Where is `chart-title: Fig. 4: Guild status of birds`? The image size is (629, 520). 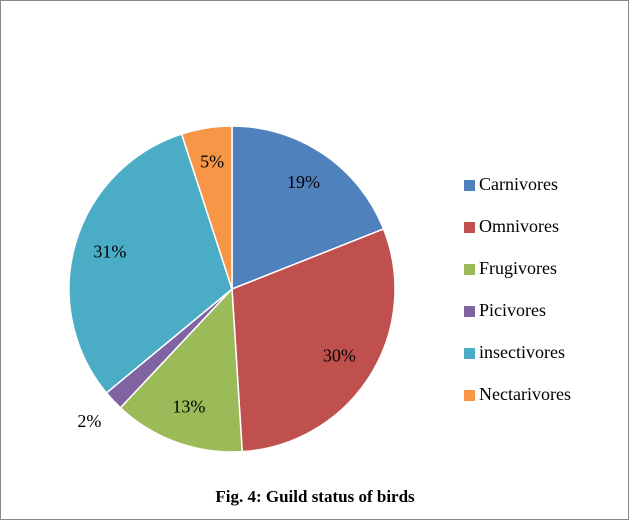
chart-title: Fig. 4: Guild status of birds is located at coordinates (315, 496).